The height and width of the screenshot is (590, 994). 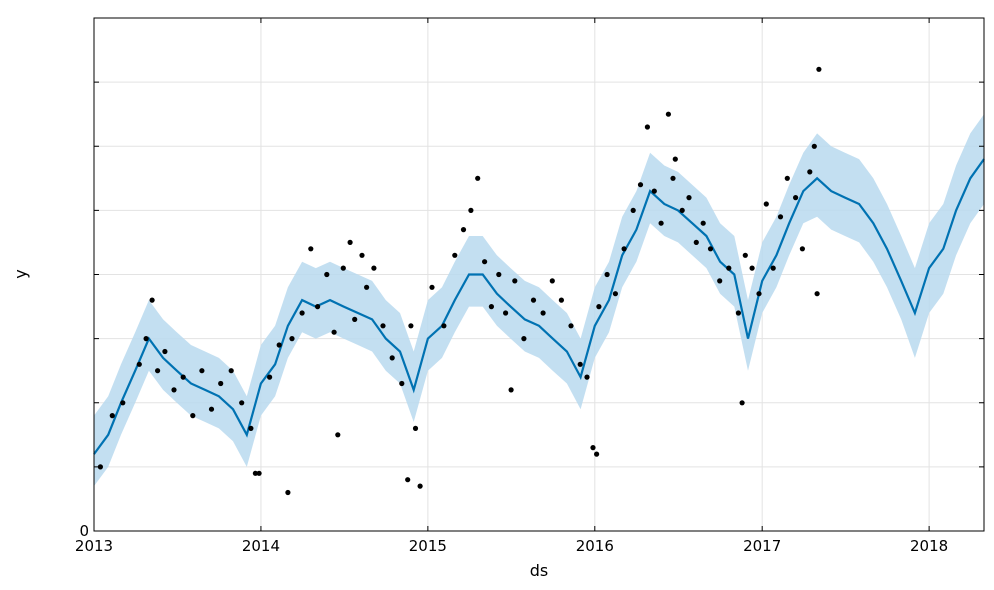 I want to click on x-tick-label: 2016, so click(x=595, y=546).